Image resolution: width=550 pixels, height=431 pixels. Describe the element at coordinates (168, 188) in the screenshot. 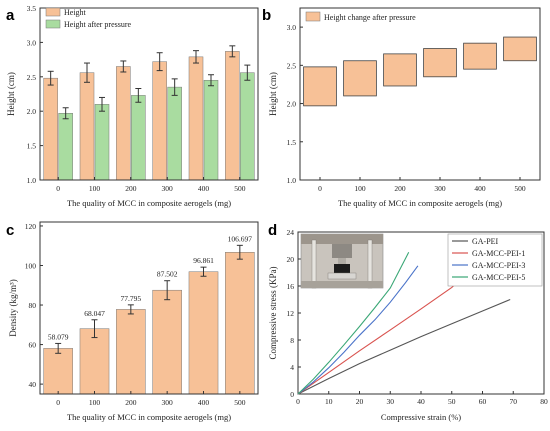

I see `a-x-tick-label: 300` at that location.